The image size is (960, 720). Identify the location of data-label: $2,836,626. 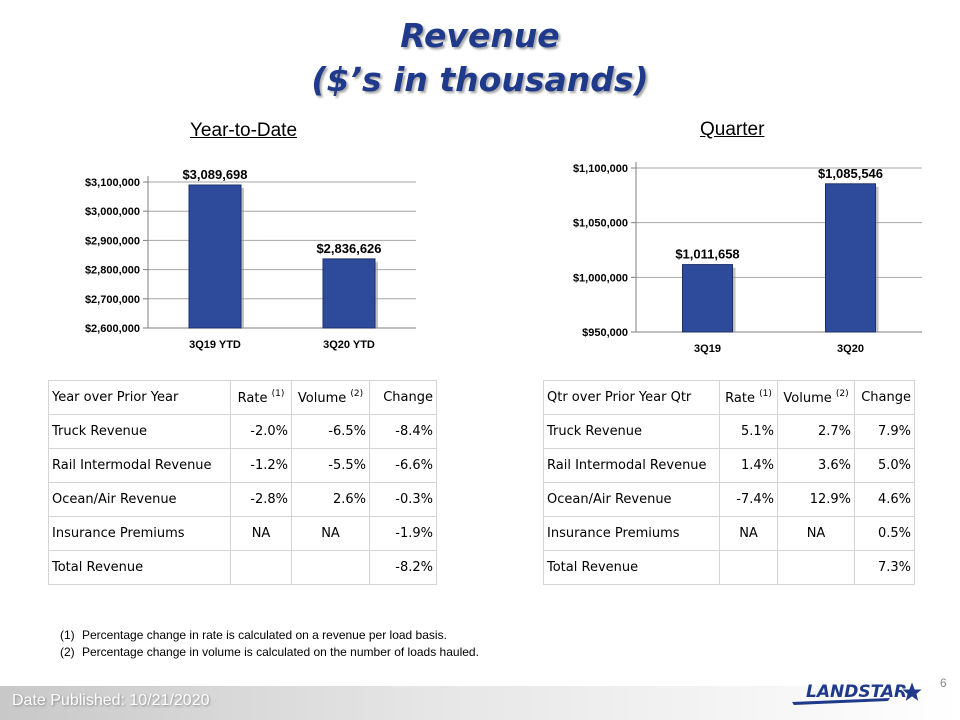
(348, 248).